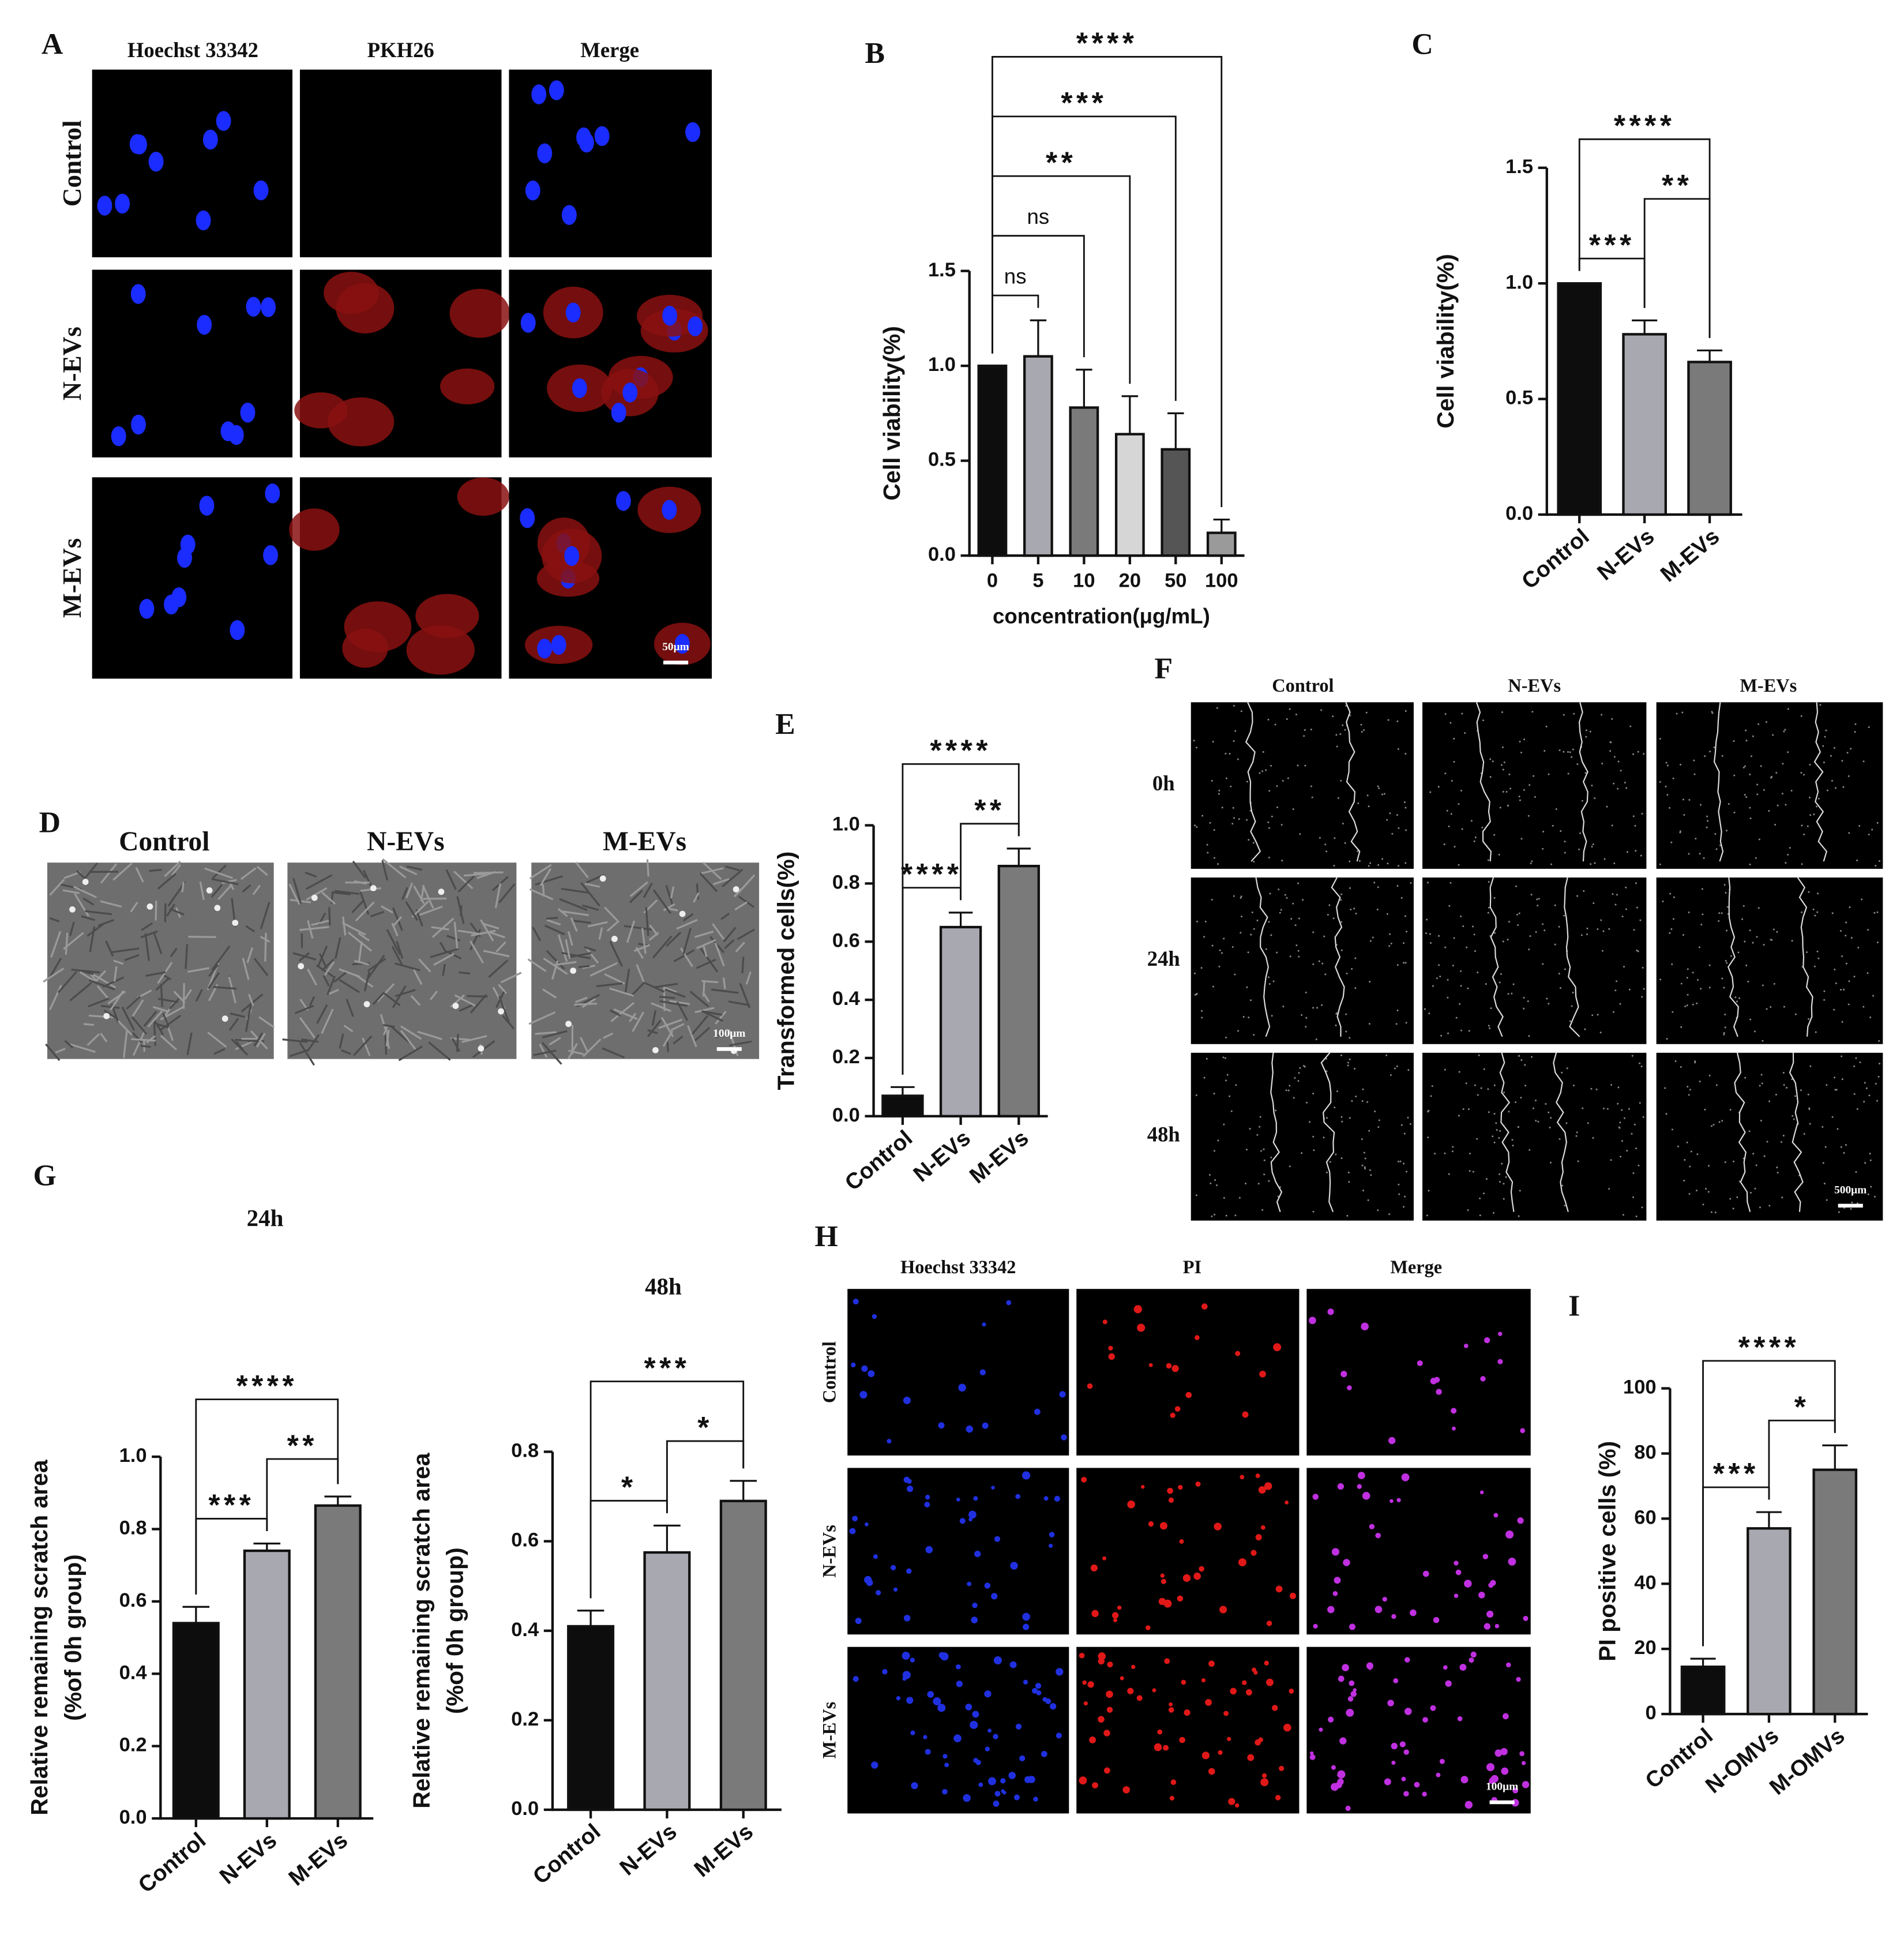 Image resolution: width=1904 pixels, height=1939 pixels. What do you see at coordinates (1038, 216) in the screenshot?
I see `significance-label: ns` at bounding box center [1038, 216].